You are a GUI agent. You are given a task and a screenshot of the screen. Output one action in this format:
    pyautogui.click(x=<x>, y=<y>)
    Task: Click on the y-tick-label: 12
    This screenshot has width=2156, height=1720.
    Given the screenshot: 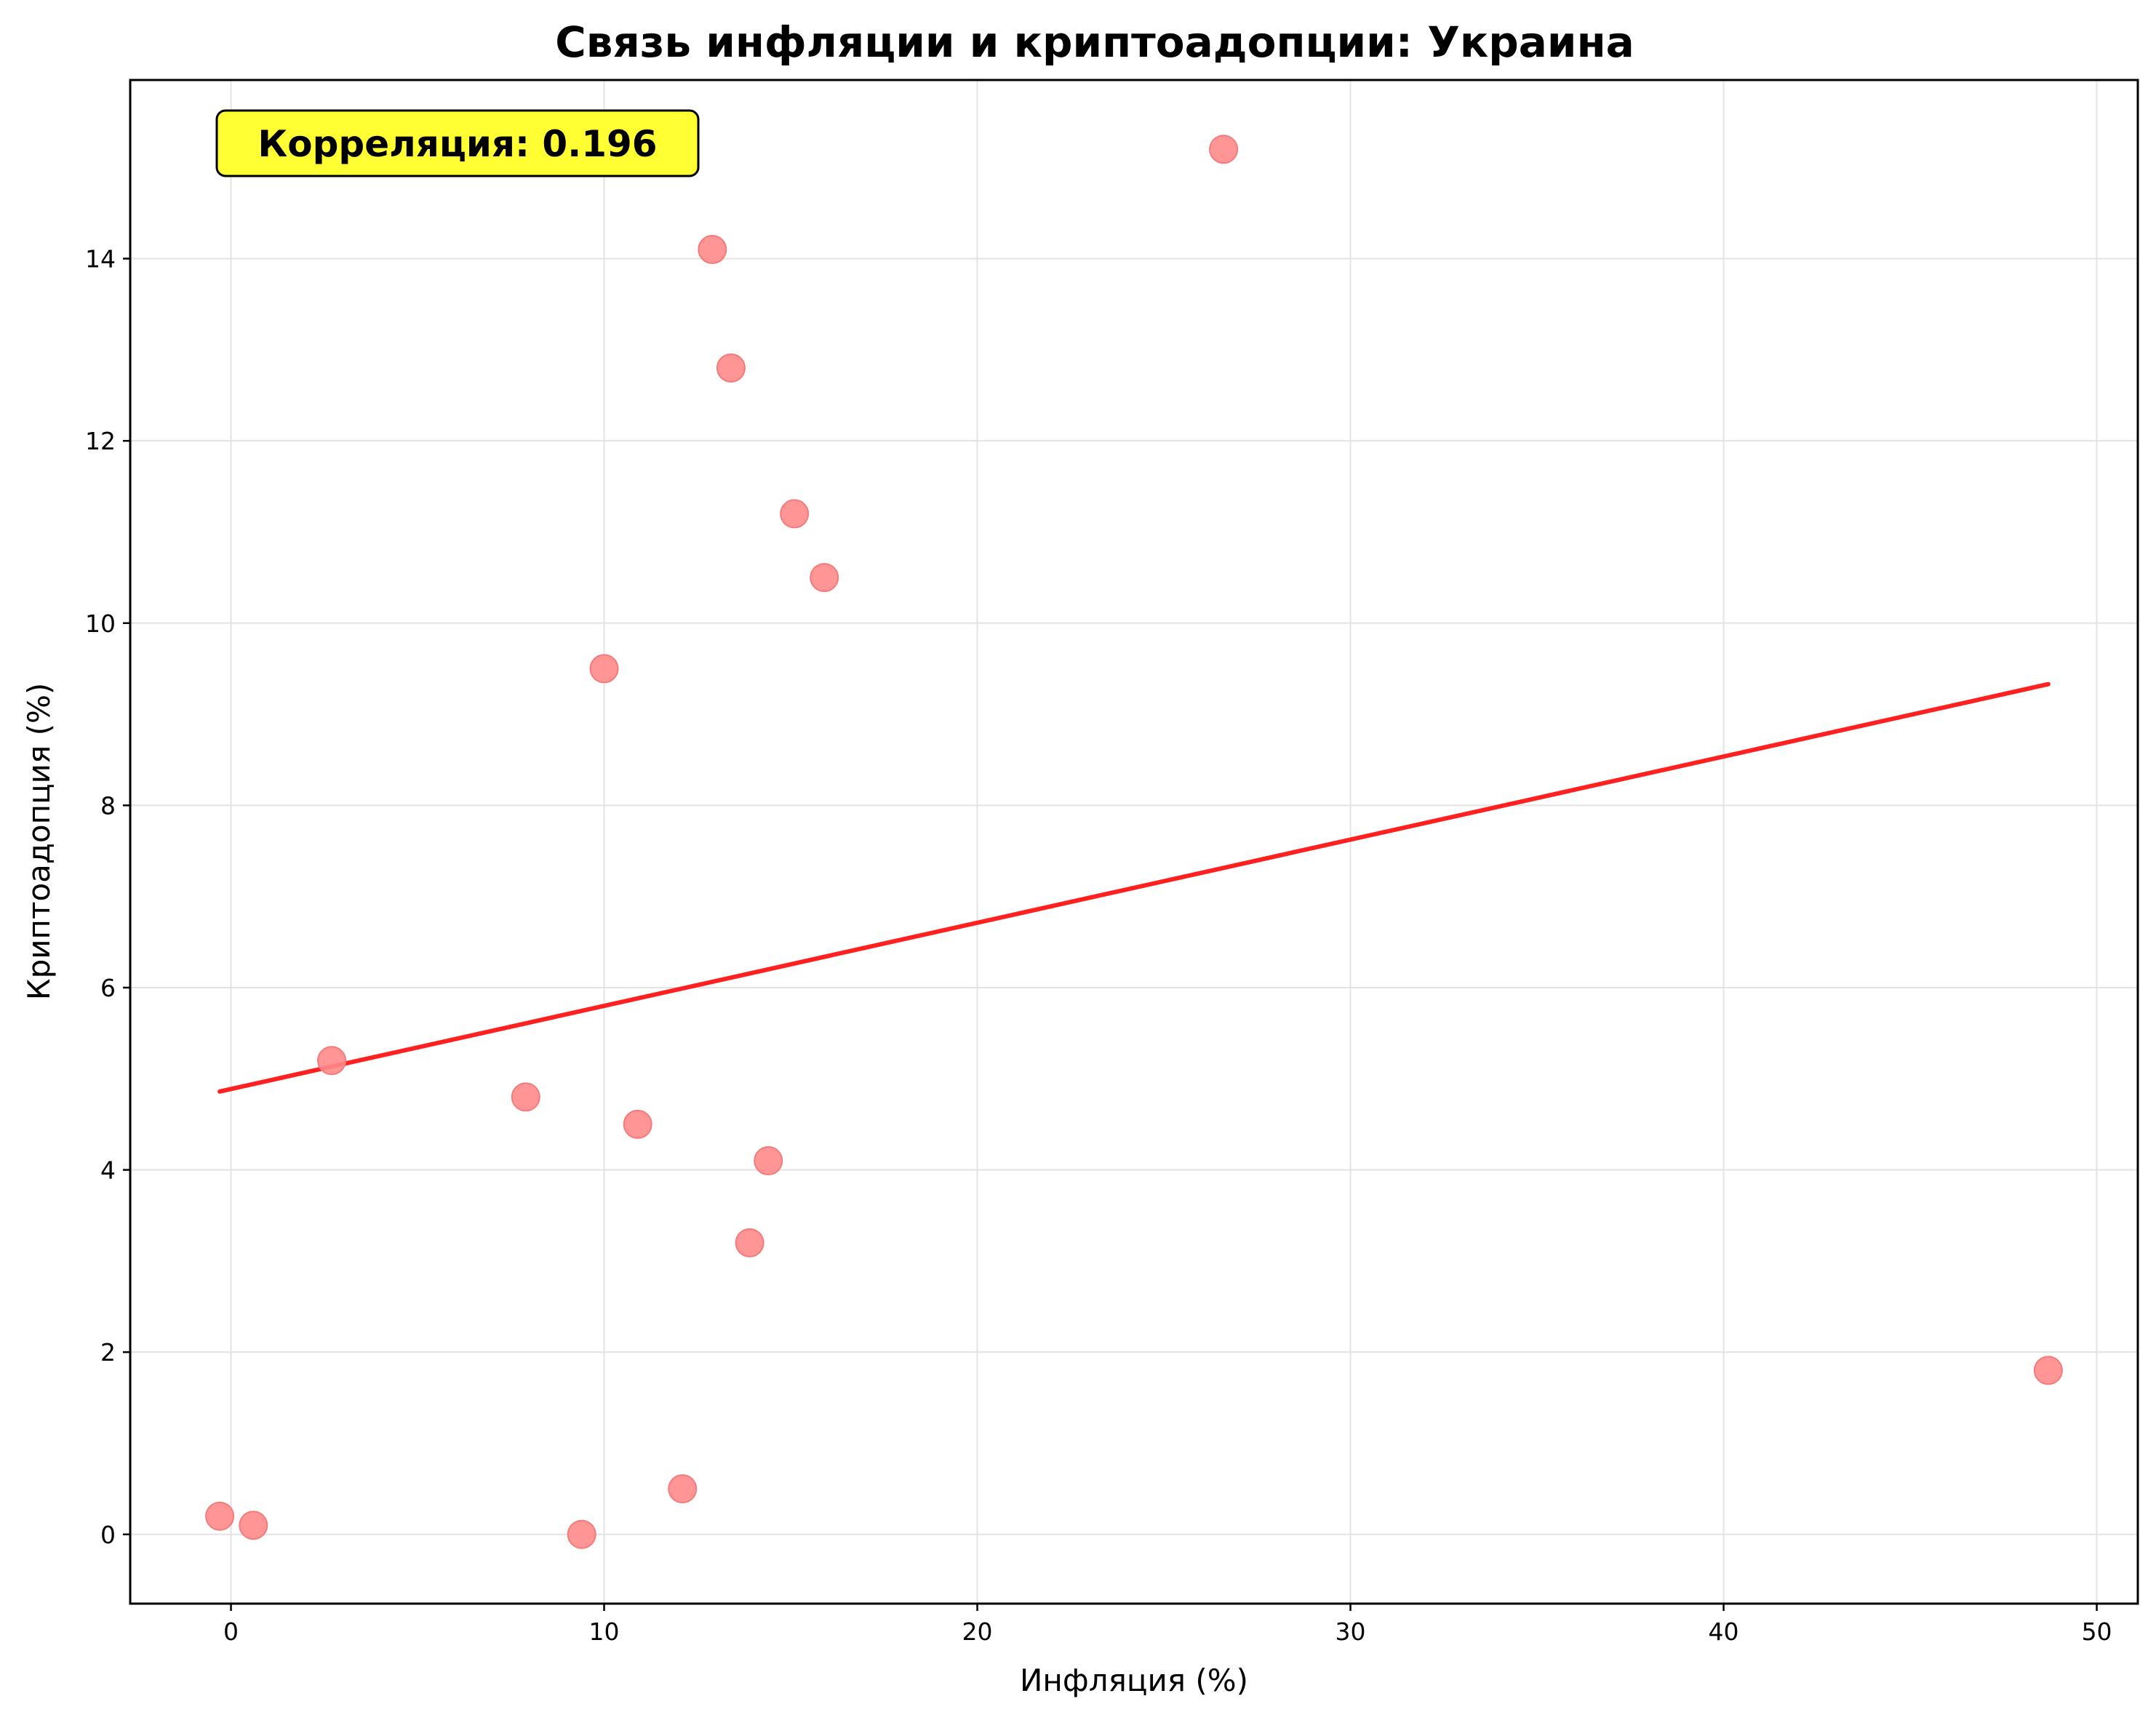 What is the action you would take?
    pyautogui.click(x=100, y=441)
    